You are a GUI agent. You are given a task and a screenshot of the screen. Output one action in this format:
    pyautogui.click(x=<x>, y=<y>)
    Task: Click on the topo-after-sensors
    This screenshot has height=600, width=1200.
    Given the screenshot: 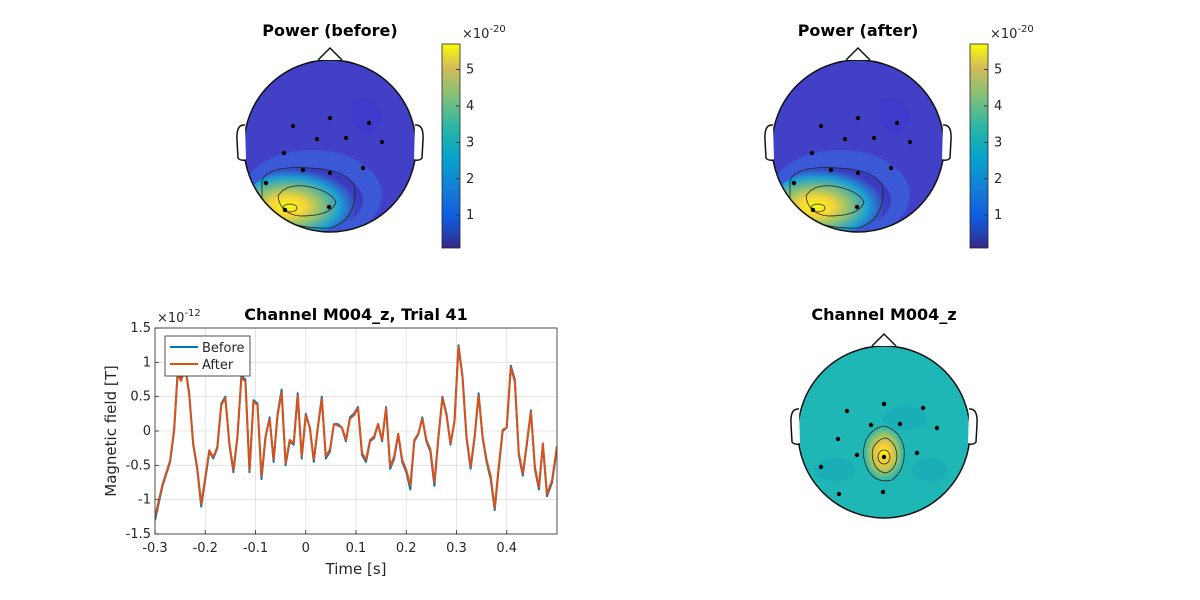 What is the action you would take?
    pyautogui.click(x=852, y=164)
    